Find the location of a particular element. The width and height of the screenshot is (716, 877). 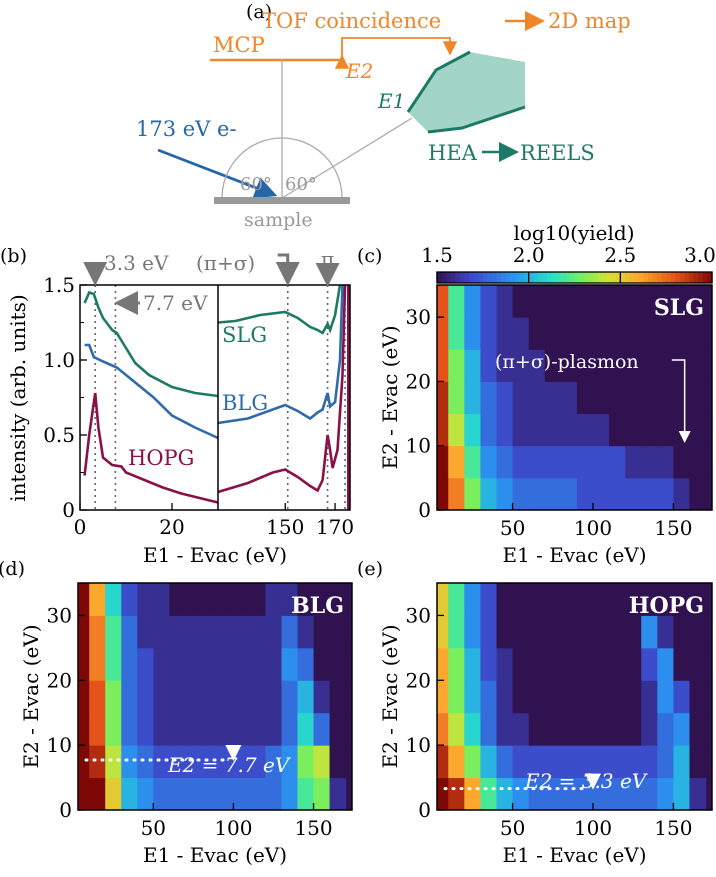

x-tick-label: 50 is located at coordinates (153, 828).